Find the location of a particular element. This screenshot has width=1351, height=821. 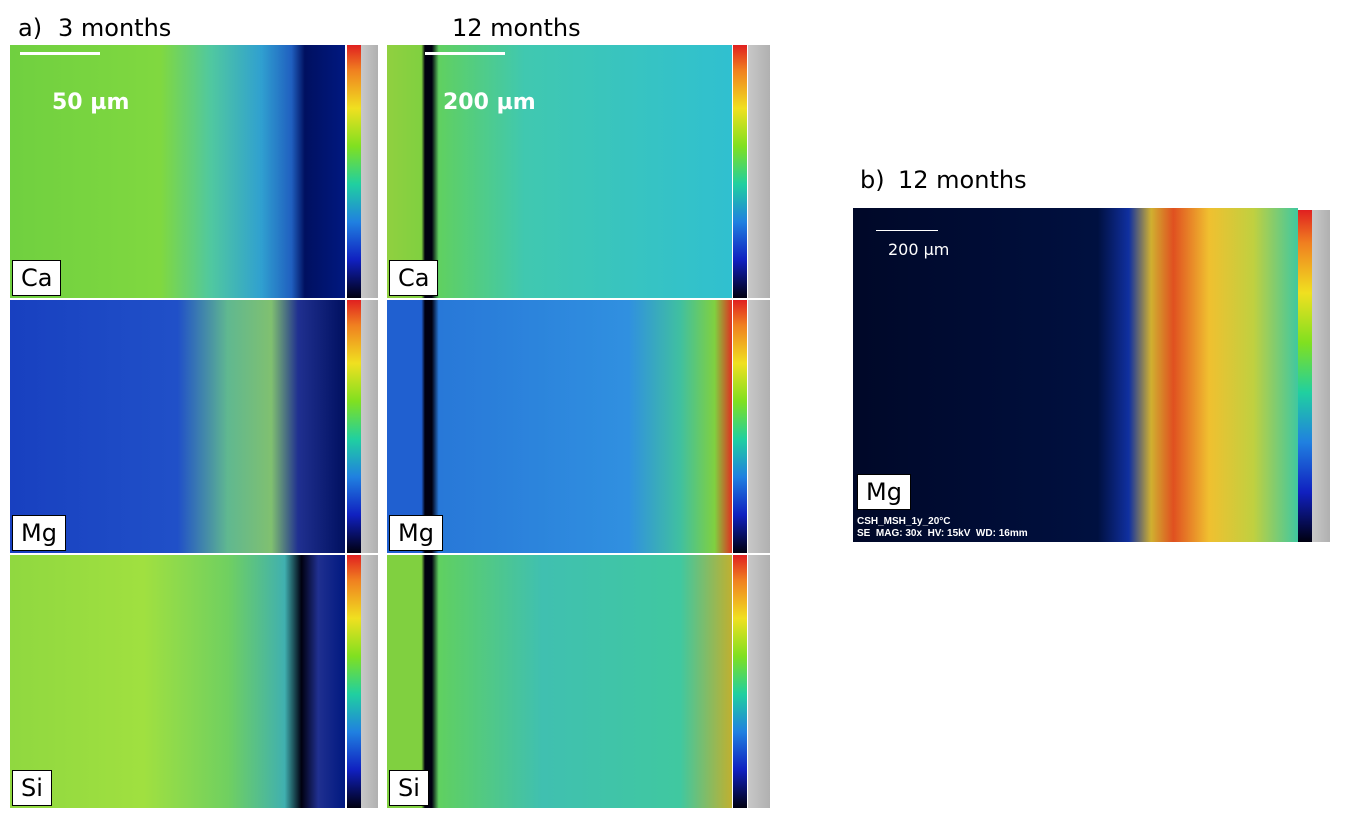

scale-bar-label: 50 µm is located at coordinates (91, 102).